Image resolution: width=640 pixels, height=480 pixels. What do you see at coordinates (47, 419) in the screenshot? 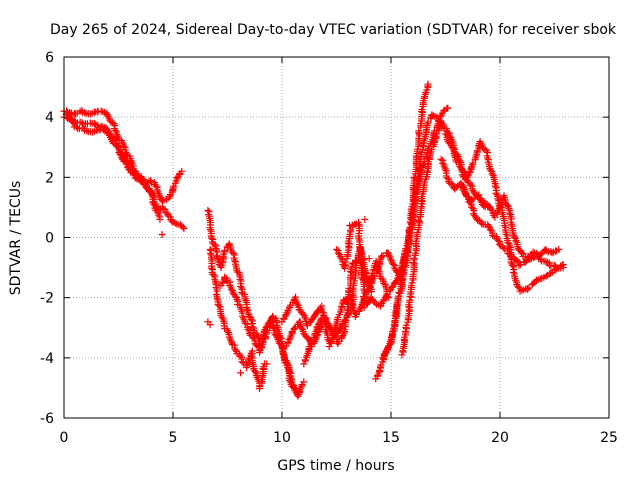
I see `y-tick-label: -6` at bounding box center [47, 419].